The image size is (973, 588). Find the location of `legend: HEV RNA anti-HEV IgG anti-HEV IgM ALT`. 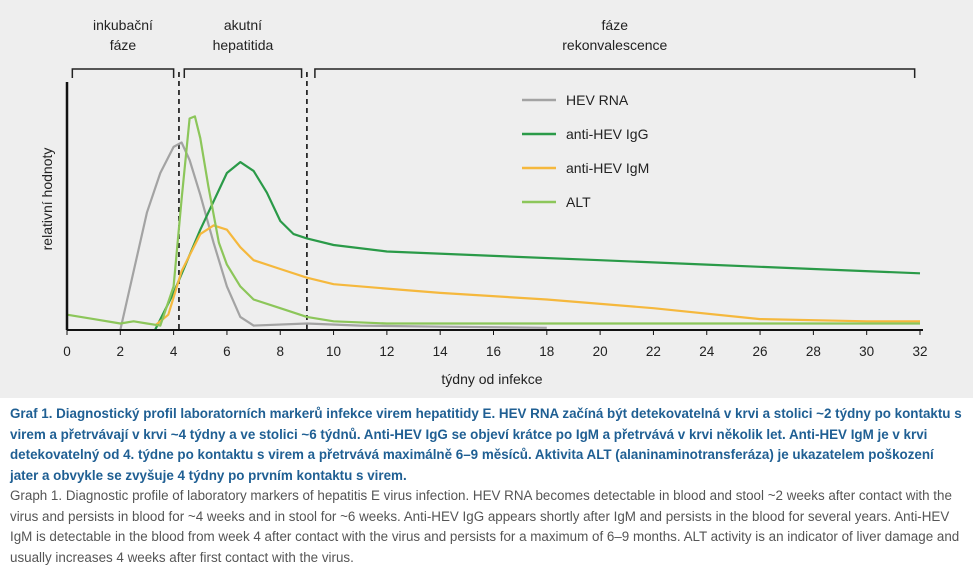

legend: HEV RNA anti-HEV IgG anti-HEV IgM ALT is located at coordinates (585, 151).